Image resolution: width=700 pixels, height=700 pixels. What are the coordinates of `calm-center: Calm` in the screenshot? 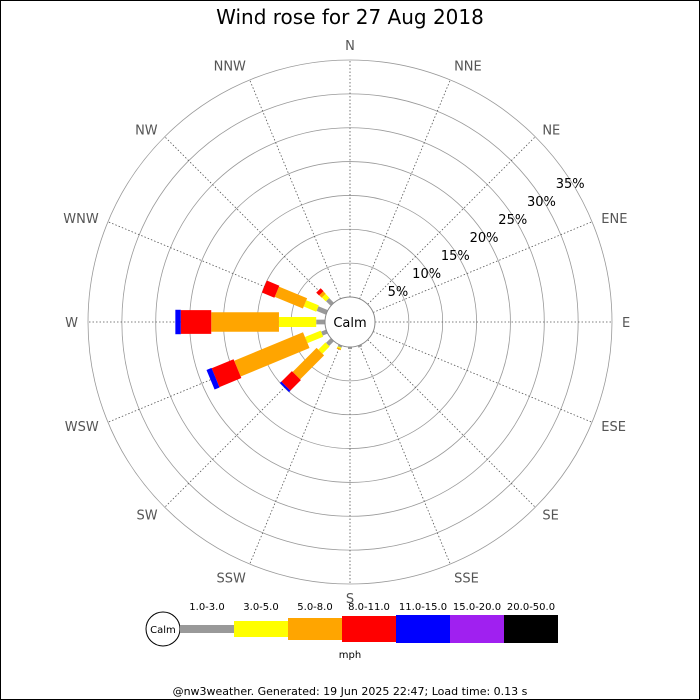 It's located at (350, 322).